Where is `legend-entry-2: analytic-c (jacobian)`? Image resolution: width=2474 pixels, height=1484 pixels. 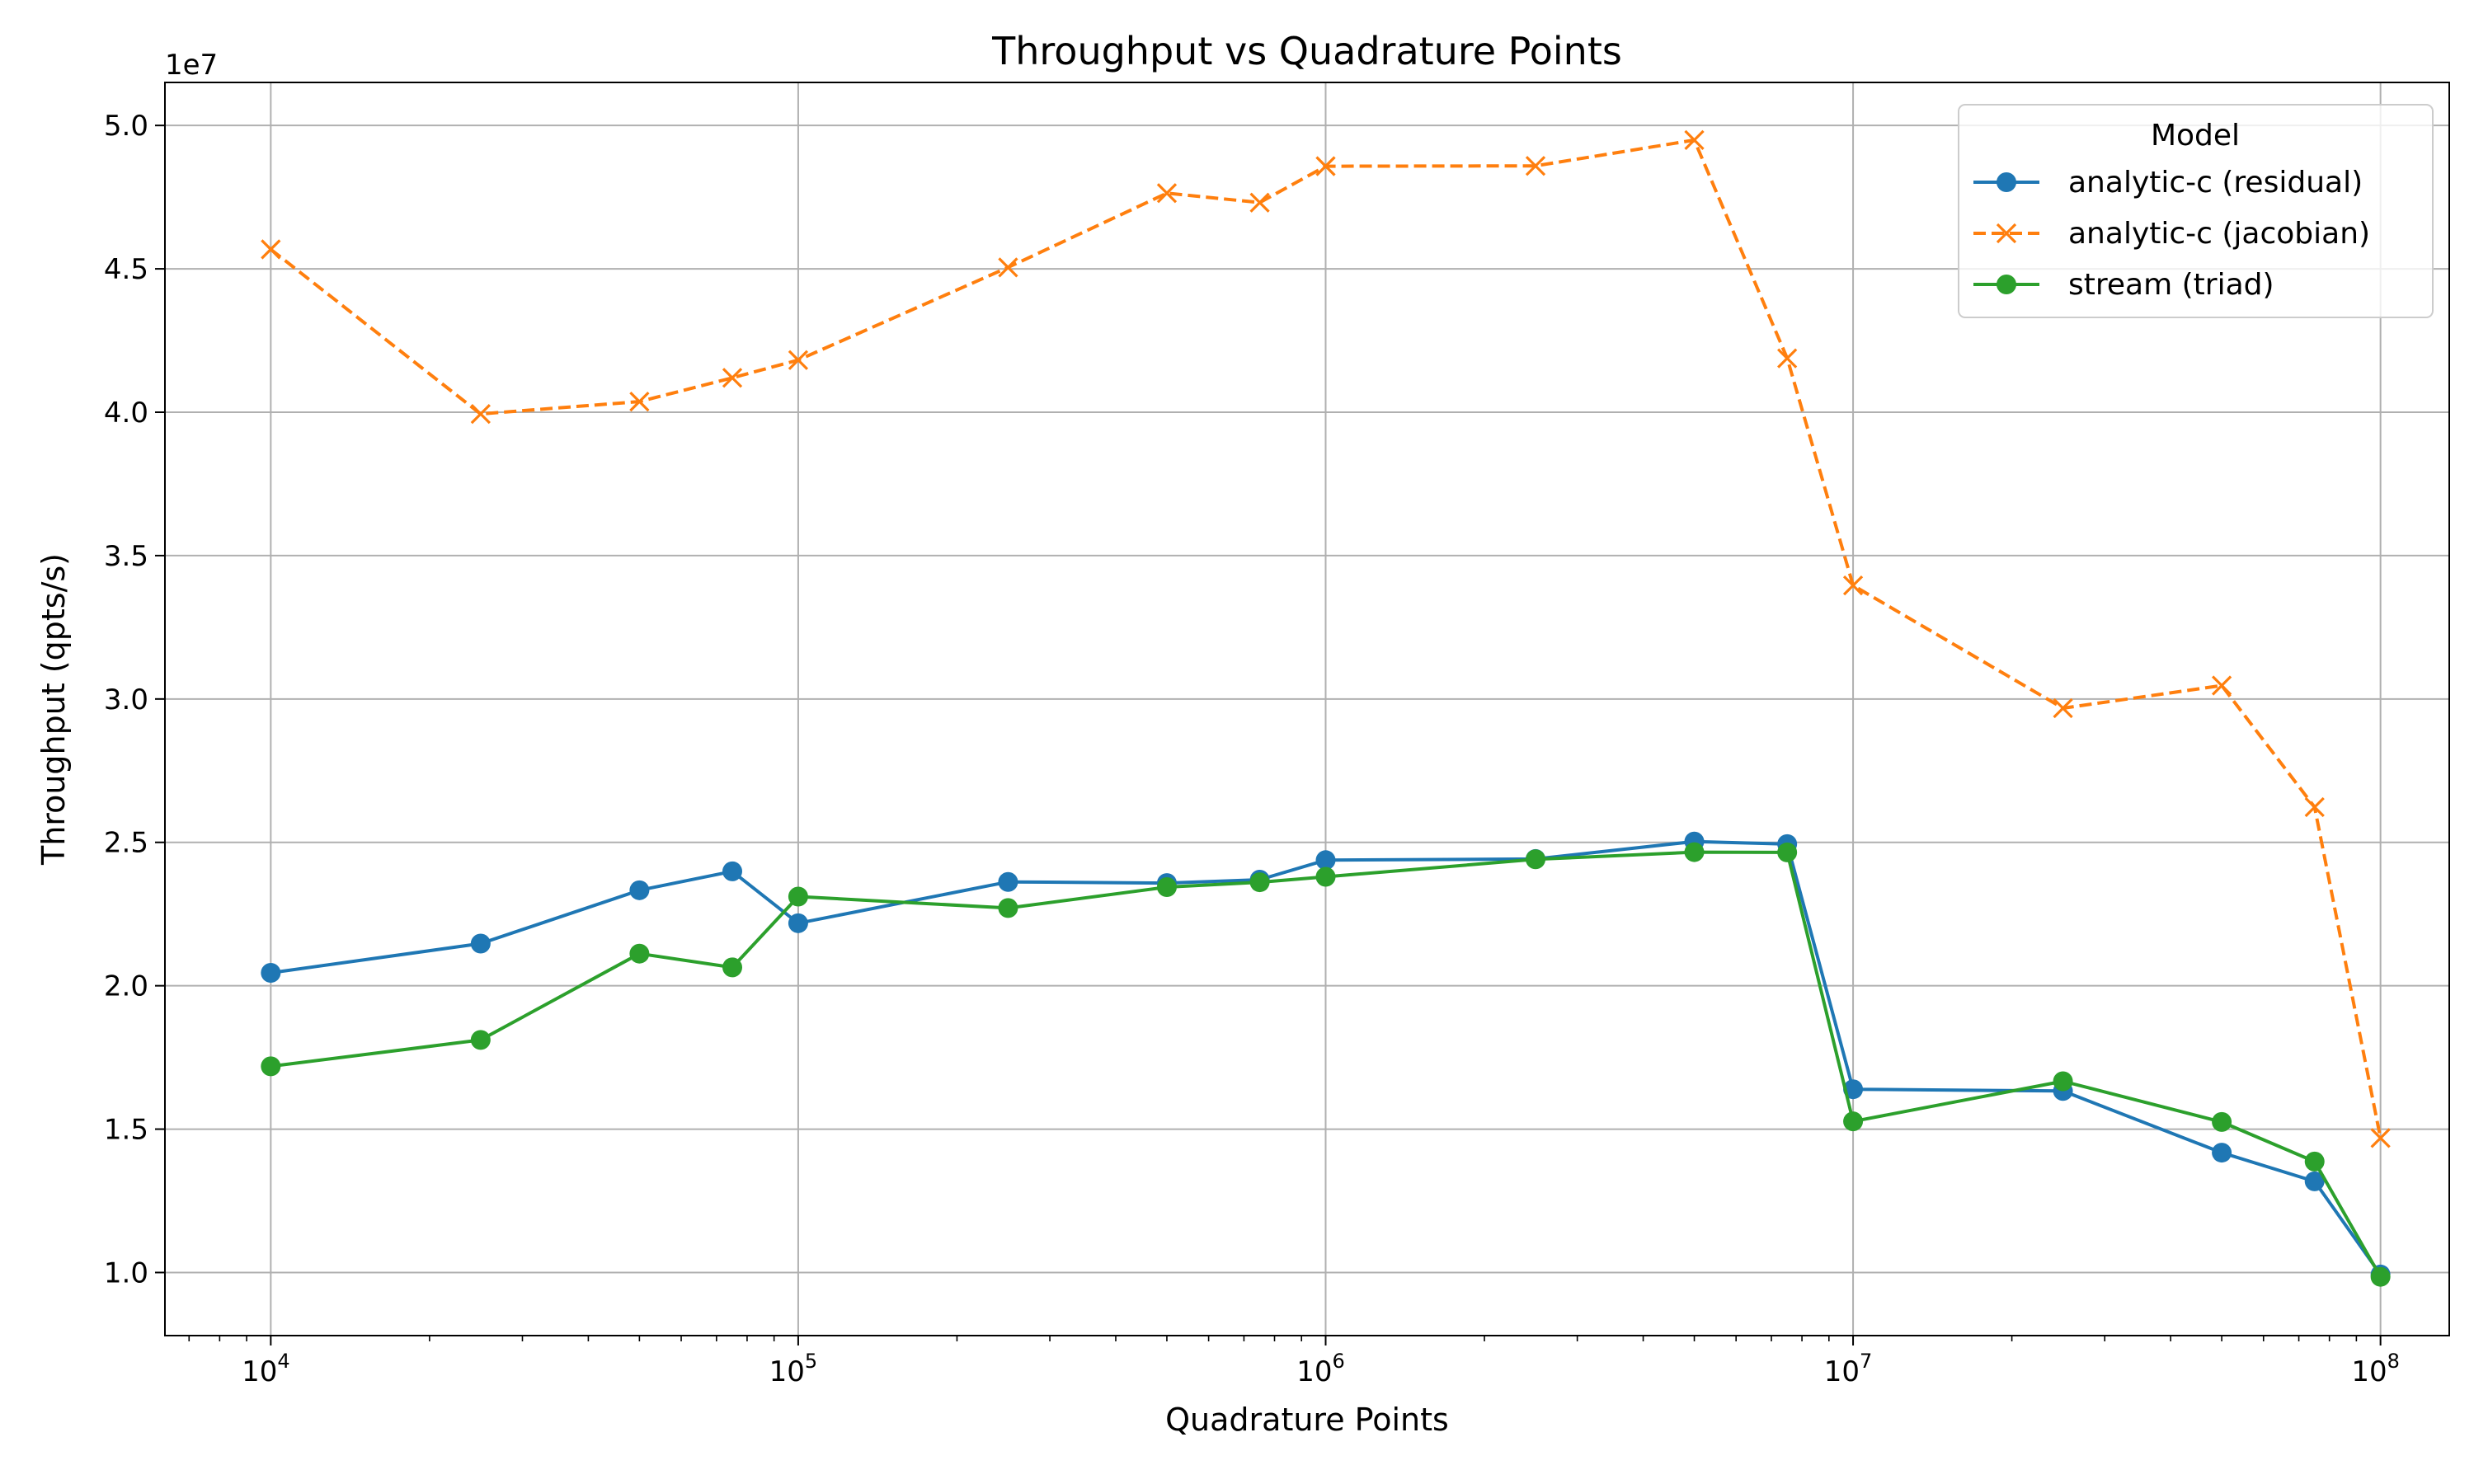
legend-entry-2: analytic-c (jacobian) is located at coordinates (2171, 234).